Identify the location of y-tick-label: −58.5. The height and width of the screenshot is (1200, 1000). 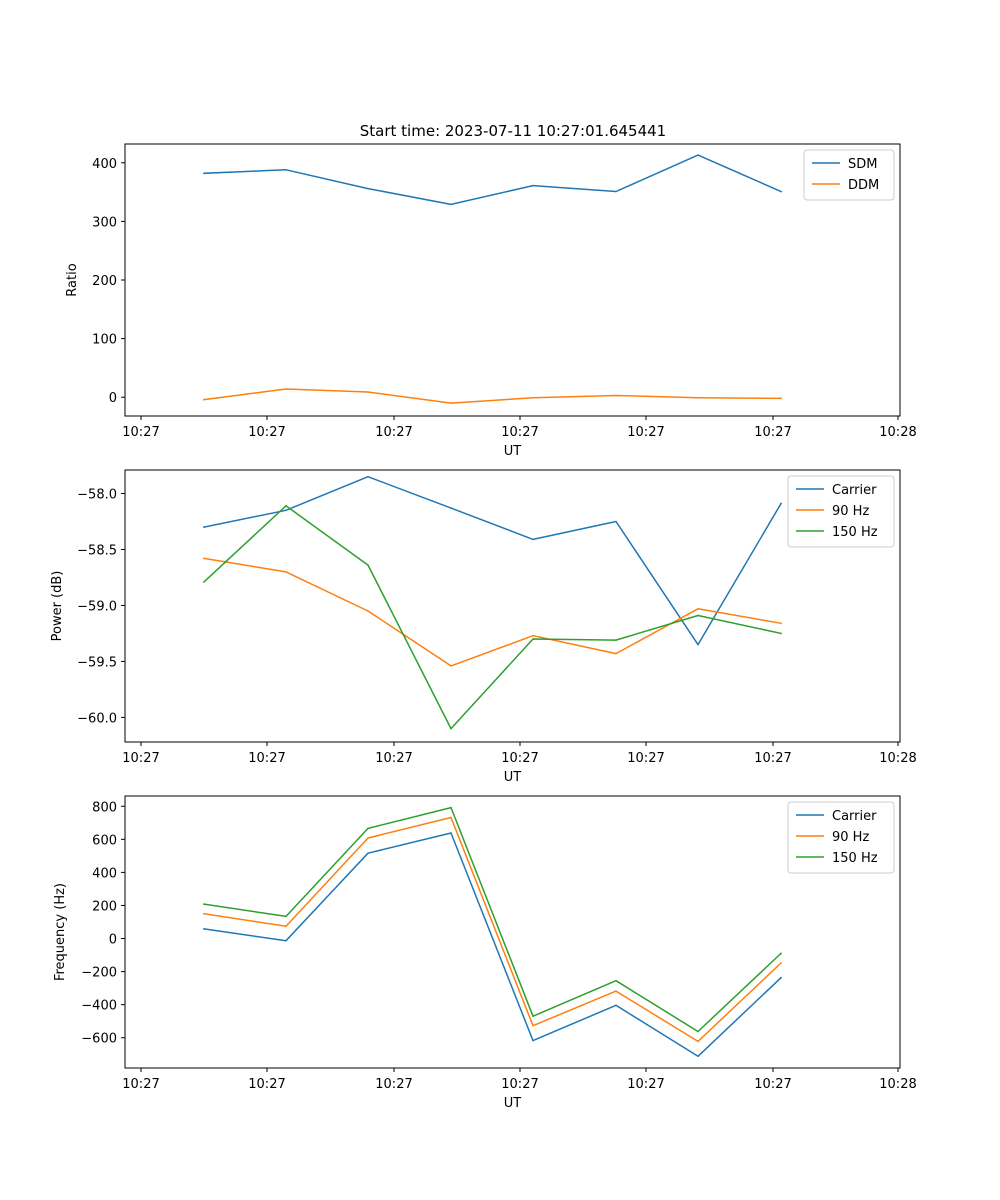
(97, 550).